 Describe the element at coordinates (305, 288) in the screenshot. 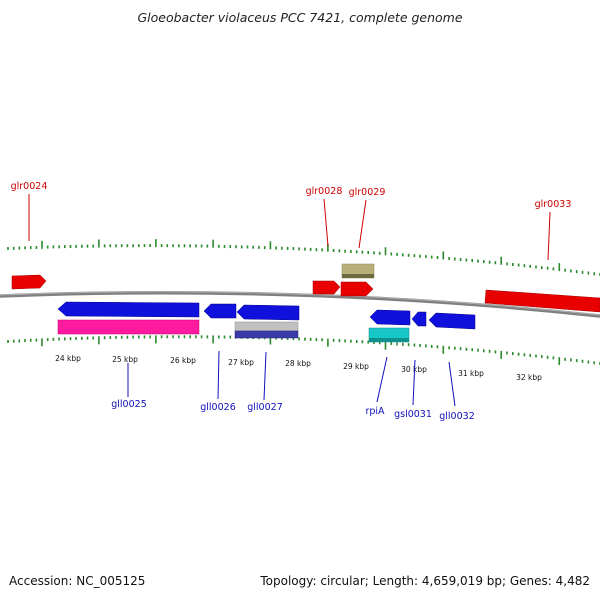

I see `forward-genes` at that location.